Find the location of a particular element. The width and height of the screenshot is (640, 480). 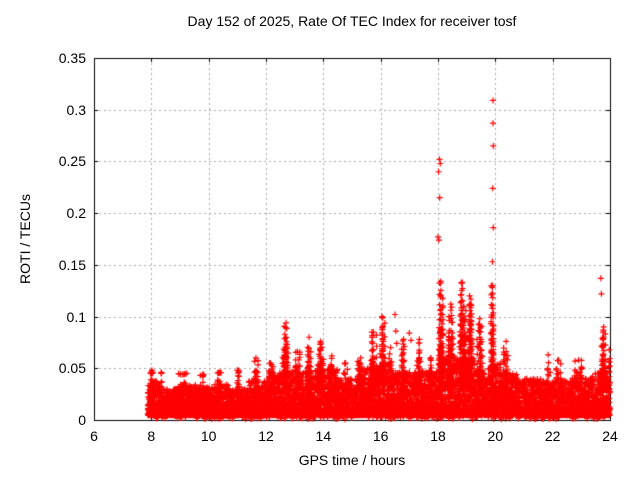

x-tick-label: 8 is located at coordinates (151, 436).